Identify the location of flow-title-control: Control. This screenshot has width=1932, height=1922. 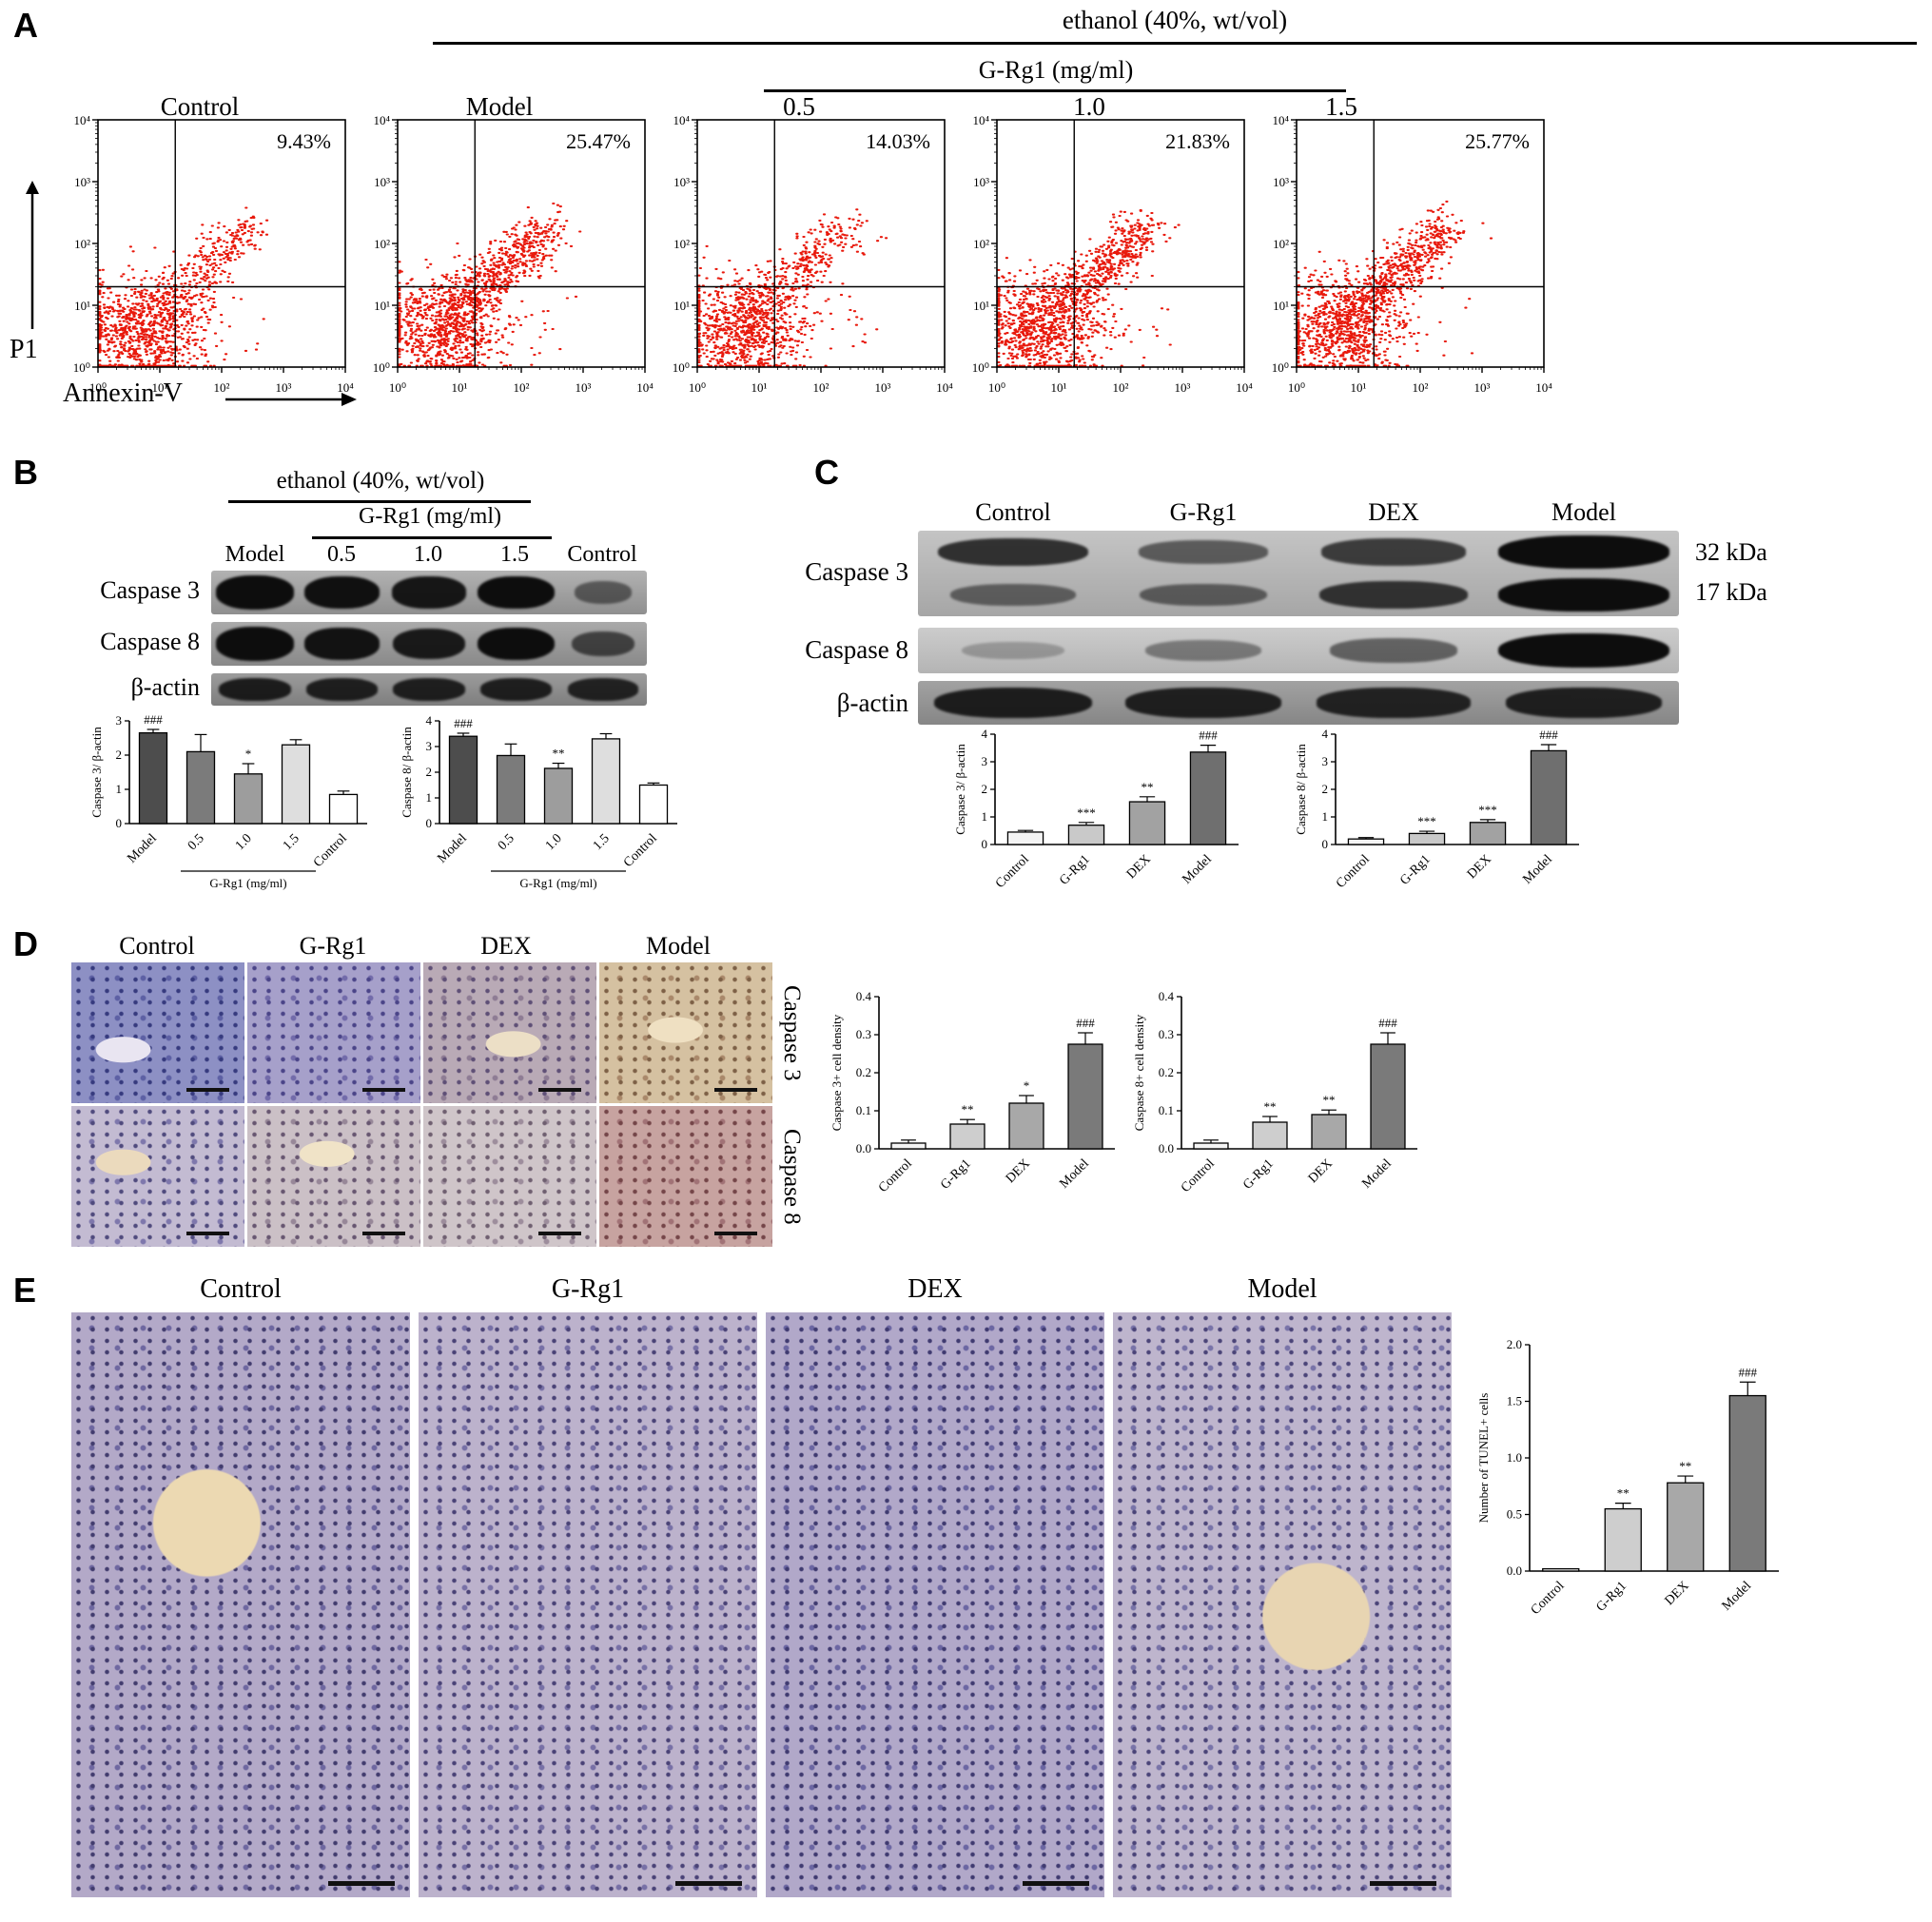
(200, 106).